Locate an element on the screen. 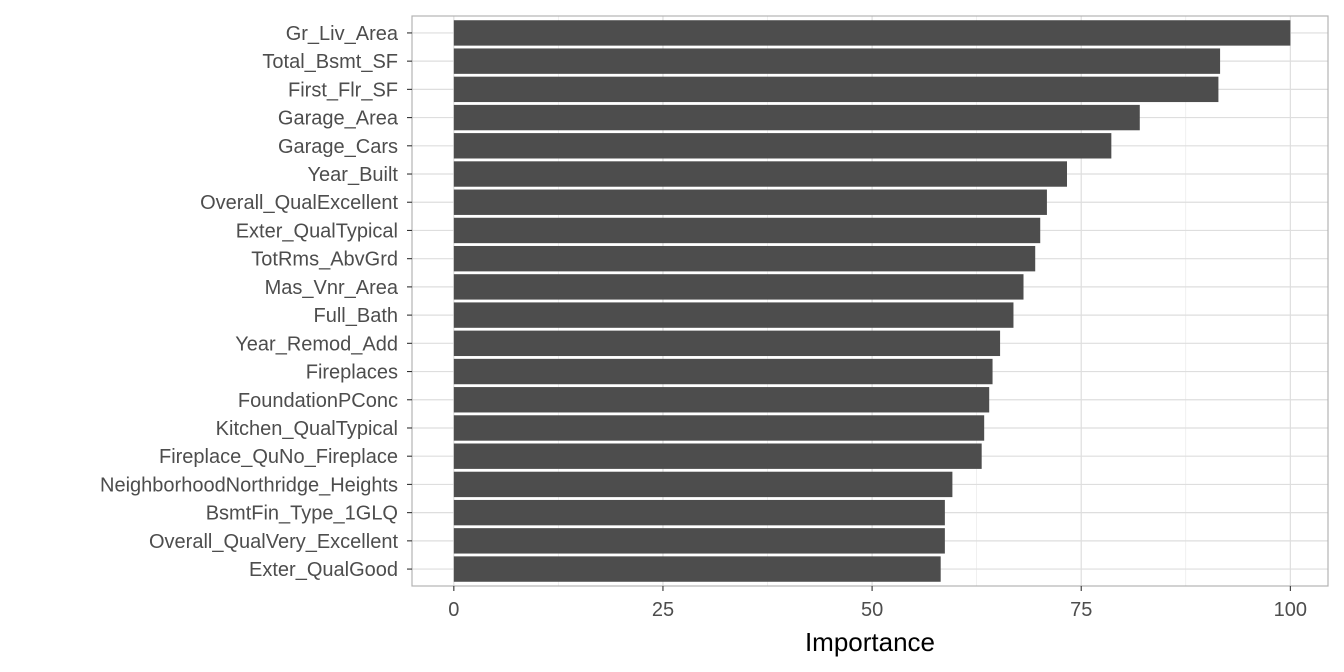  category-label: BsmtFin_Type_1GLQ is located at coordinates (302, 514).